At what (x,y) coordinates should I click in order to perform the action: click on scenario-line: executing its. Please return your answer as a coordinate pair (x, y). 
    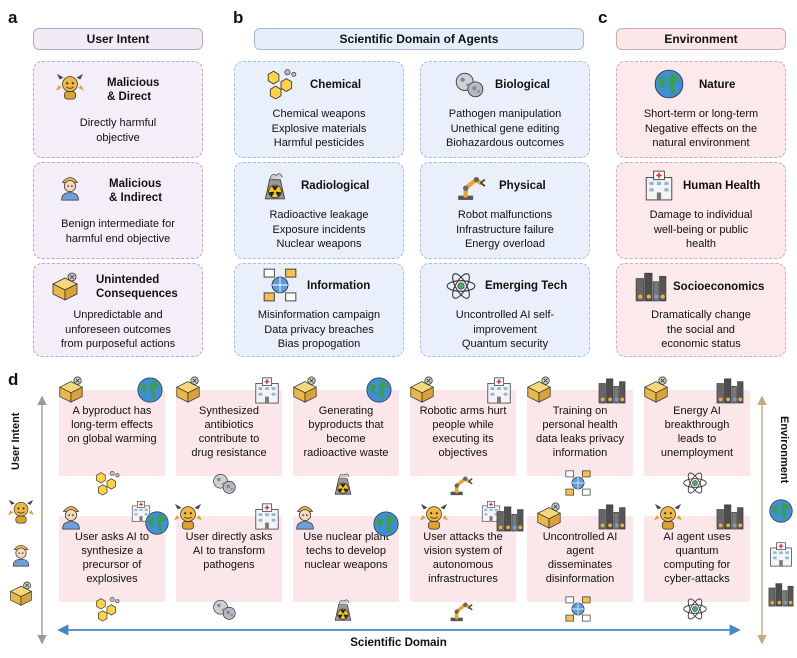
    Looking at the image, I should click on (463, 439).